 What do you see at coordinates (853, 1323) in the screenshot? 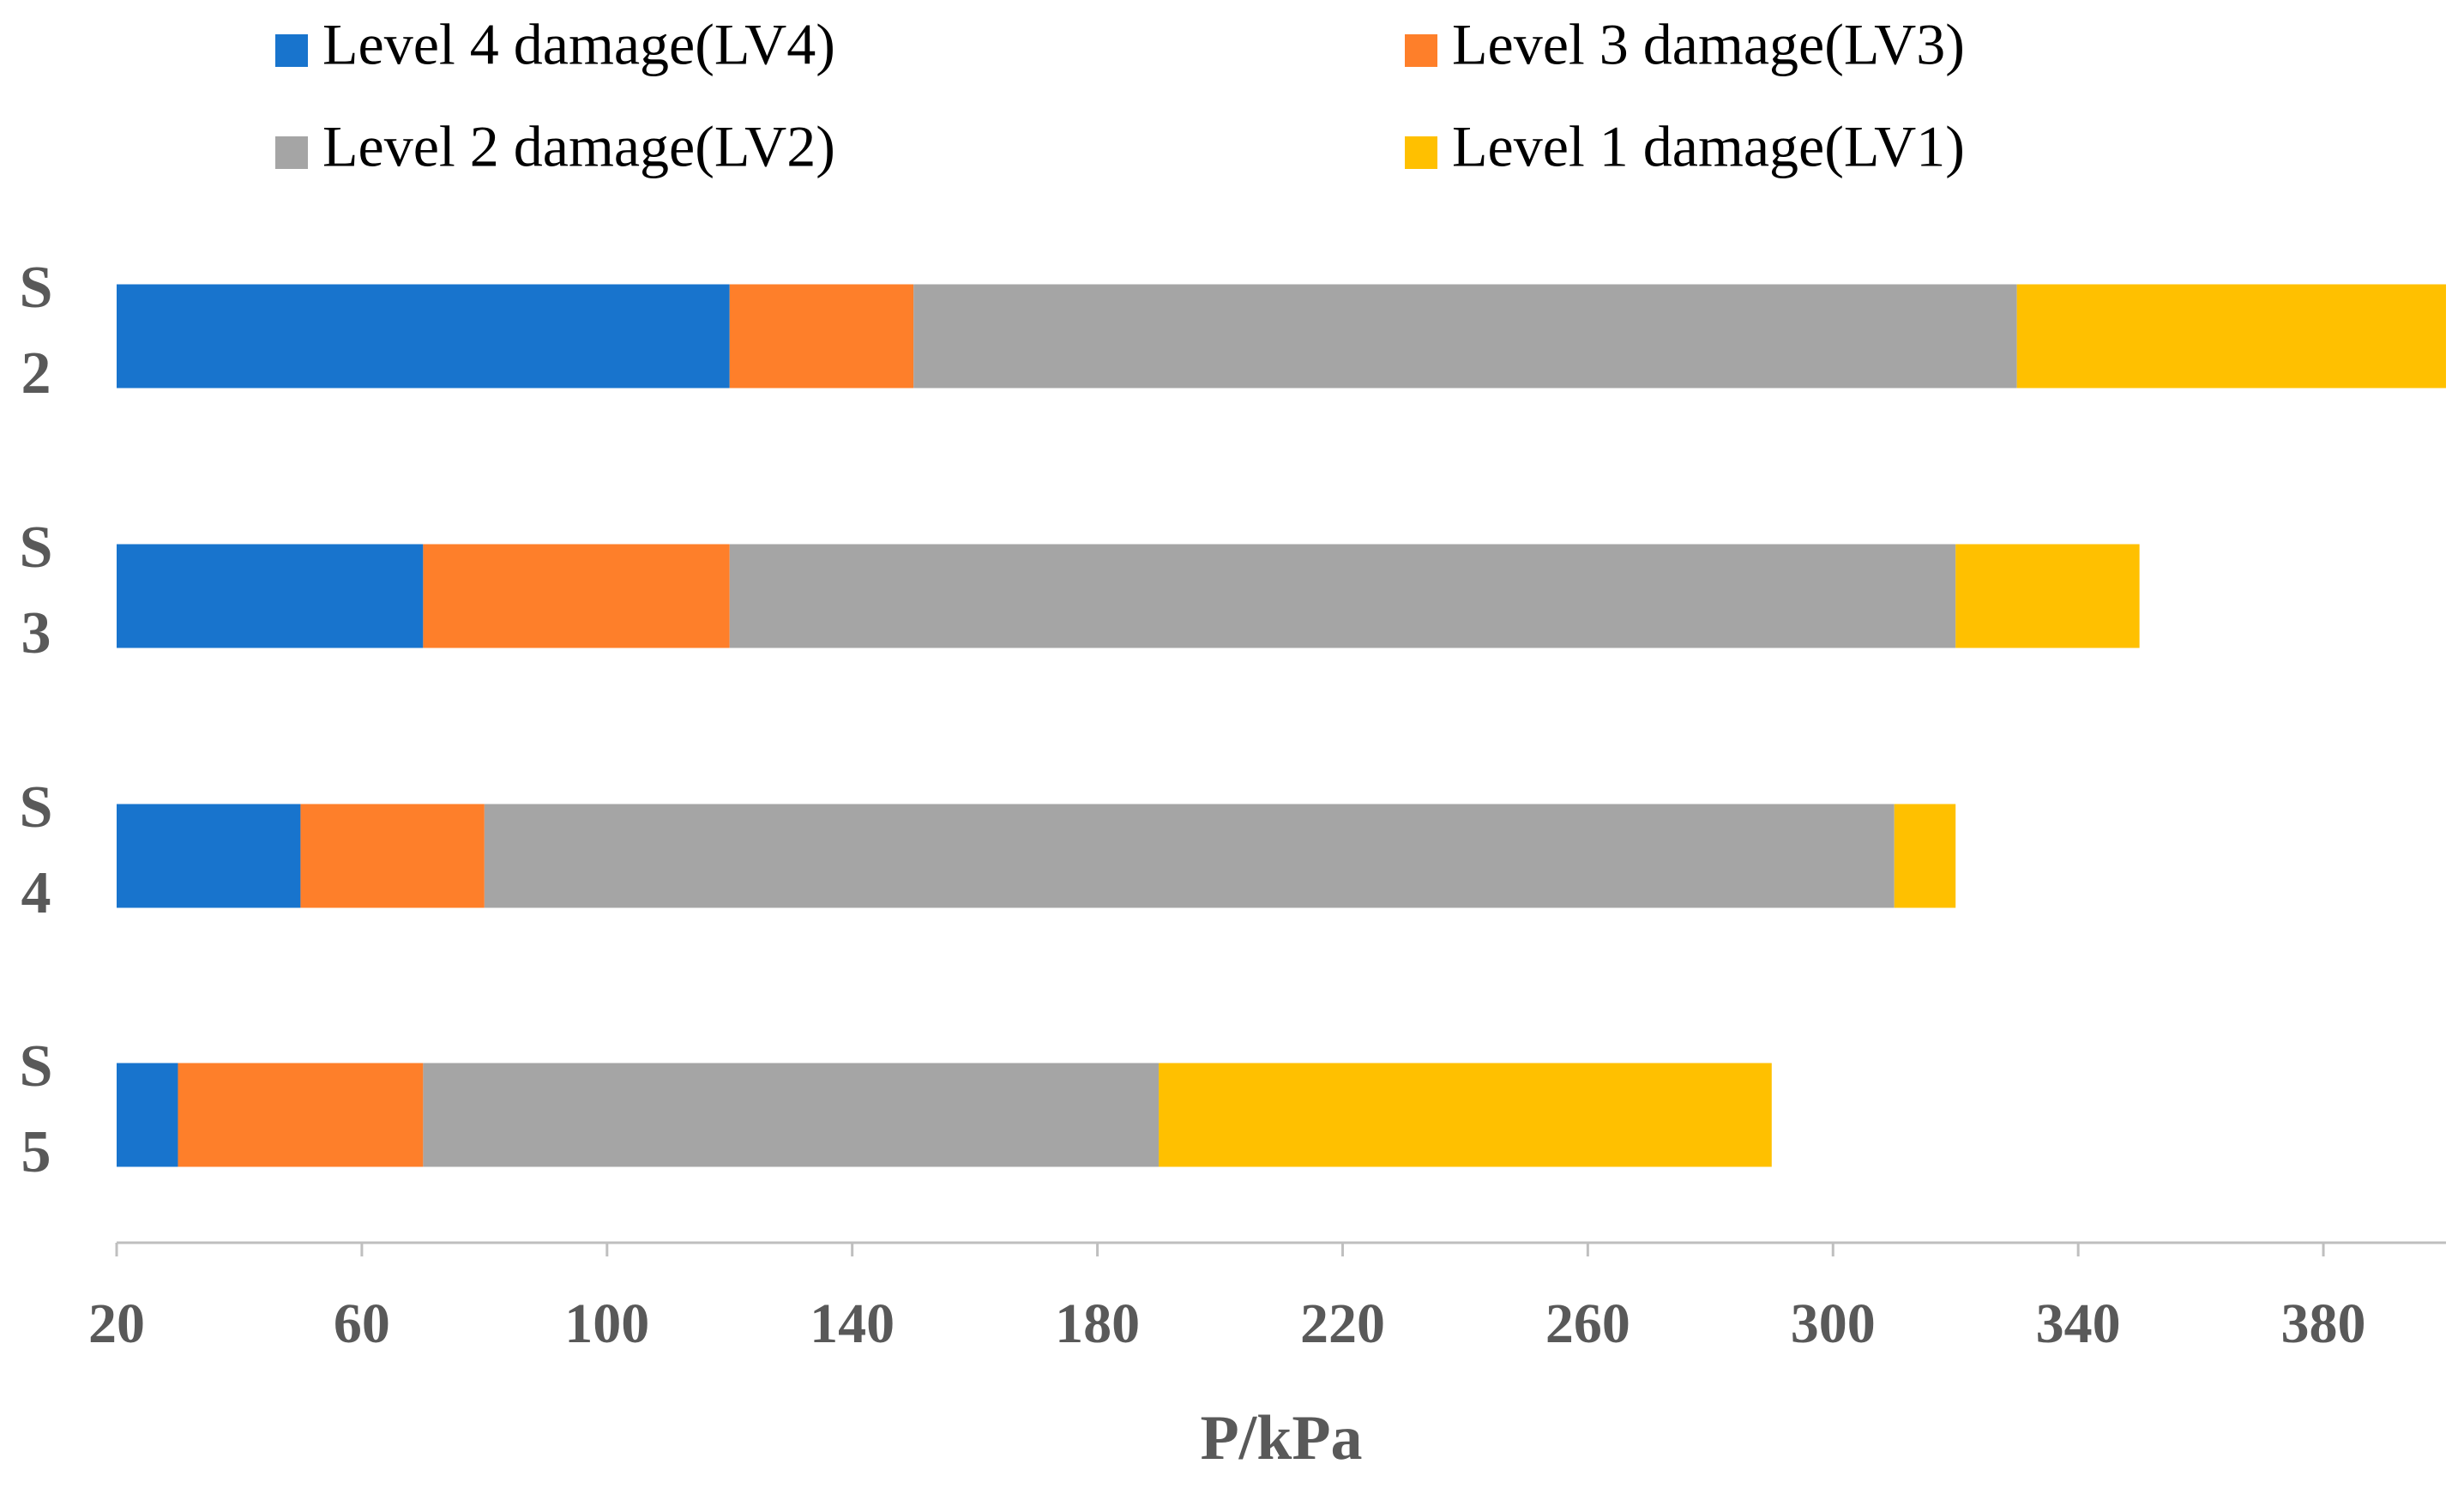
I see `x-tick-label: 140` at bounding box center [853, 1323].